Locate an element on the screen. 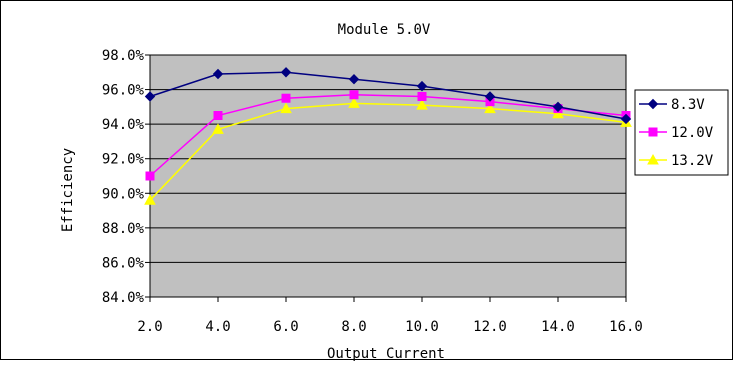 The image size is (738, 369). y-tick-label: 98.0% is located at coordinates (123, 56).